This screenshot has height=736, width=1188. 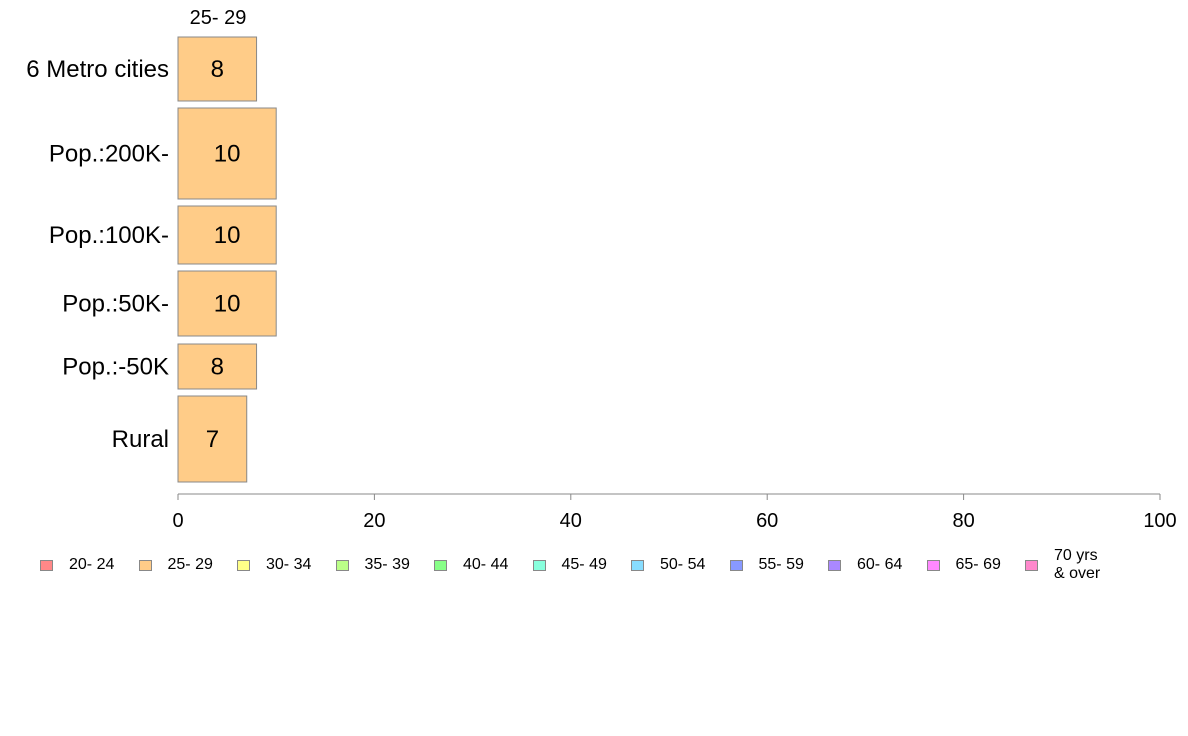 What do you see at coordinates (387, 564) in the screenshot?
I see `legend-label: 35- 39` at bounding box center [387, 564].